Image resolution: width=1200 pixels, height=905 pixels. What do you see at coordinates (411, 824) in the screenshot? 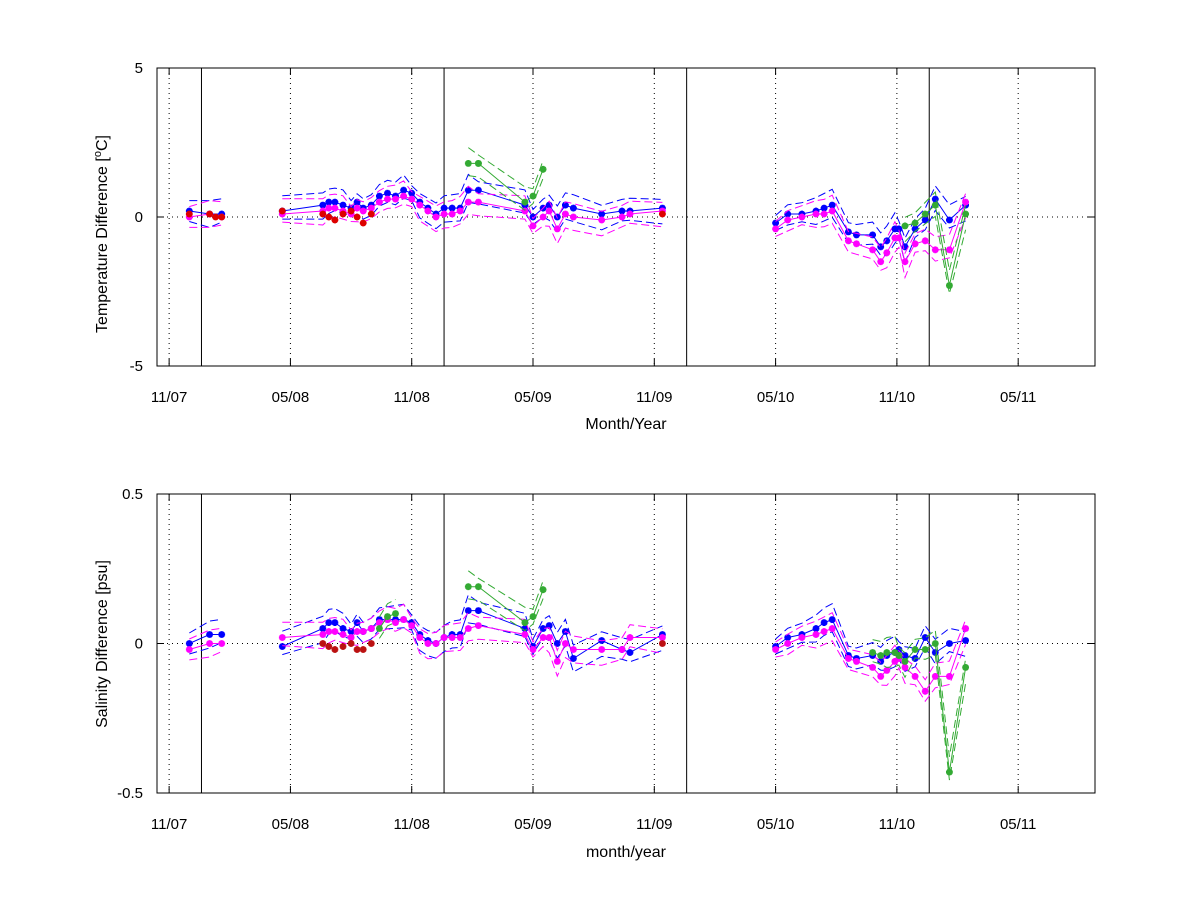
I see `x-tick-label: 11/08` at bounding box center [411, 824].